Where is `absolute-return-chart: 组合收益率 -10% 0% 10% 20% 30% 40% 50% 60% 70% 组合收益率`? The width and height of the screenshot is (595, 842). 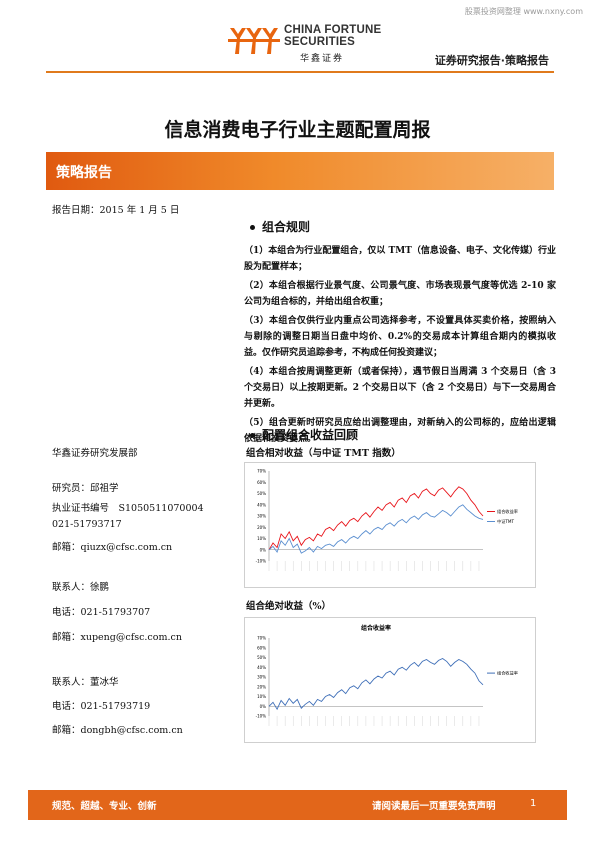 absolute-return-chart: 组合收益率 -10% 0% 10% 20% 30% 40% 50% 60% 70% 组合收益率 is located at coordinates (390, 680).